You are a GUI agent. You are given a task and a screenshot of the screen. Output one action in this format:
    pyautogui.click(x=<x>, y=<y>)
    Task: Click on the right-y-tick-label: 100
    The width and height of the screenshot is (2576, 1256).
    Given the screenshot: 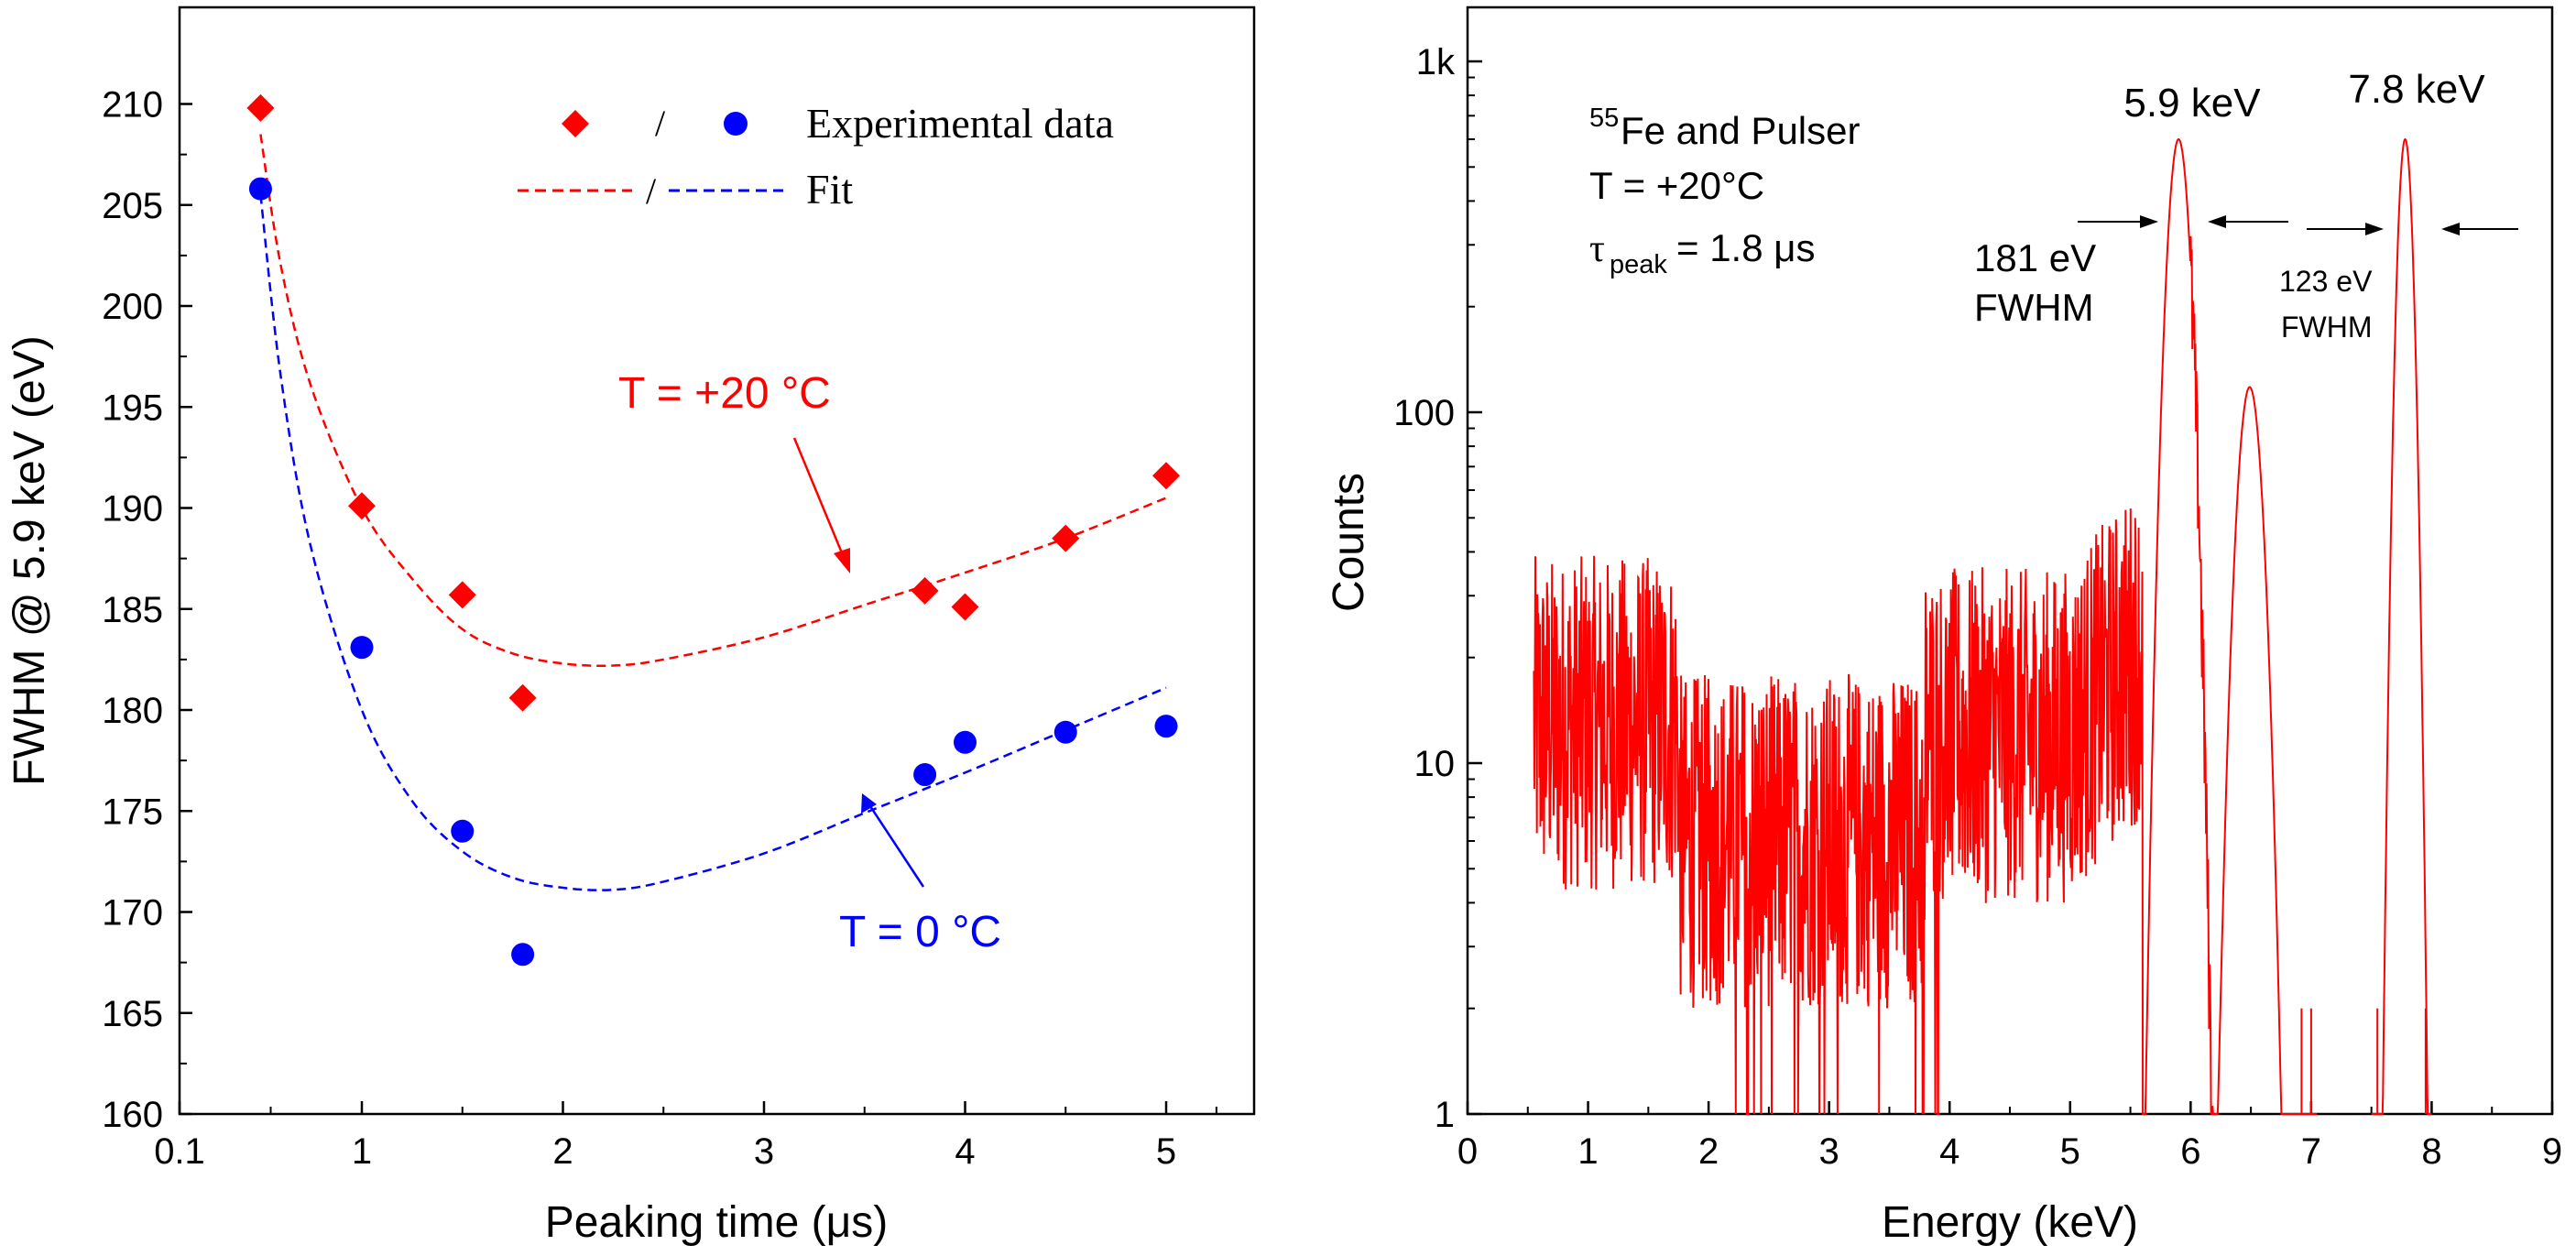 What is the action you would take?
    pyautogui.click(x=1424, y=413)
    